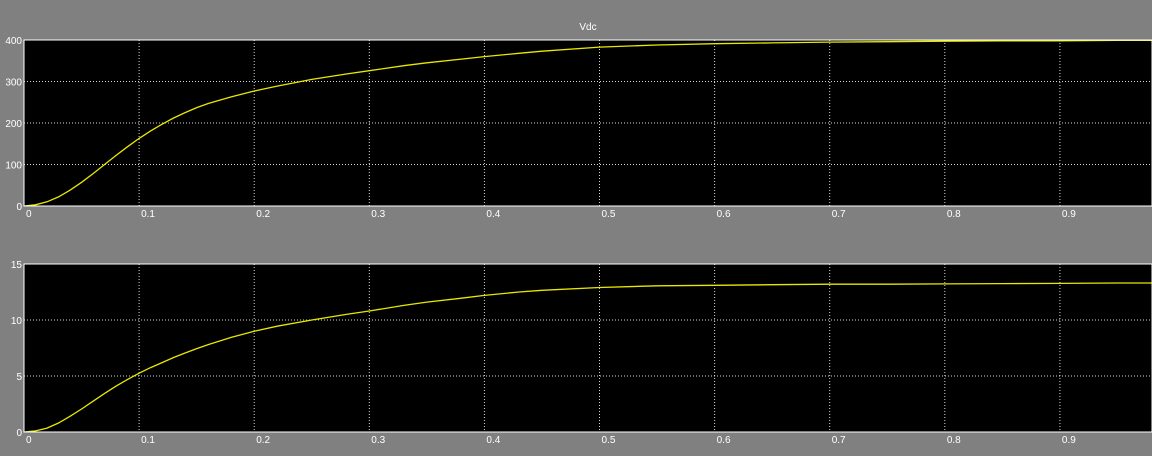 The image size is (1152, 456). Describe the element at coordinates (13, 166) in the screenshot. I see `y-tick-label: 100` at that location.